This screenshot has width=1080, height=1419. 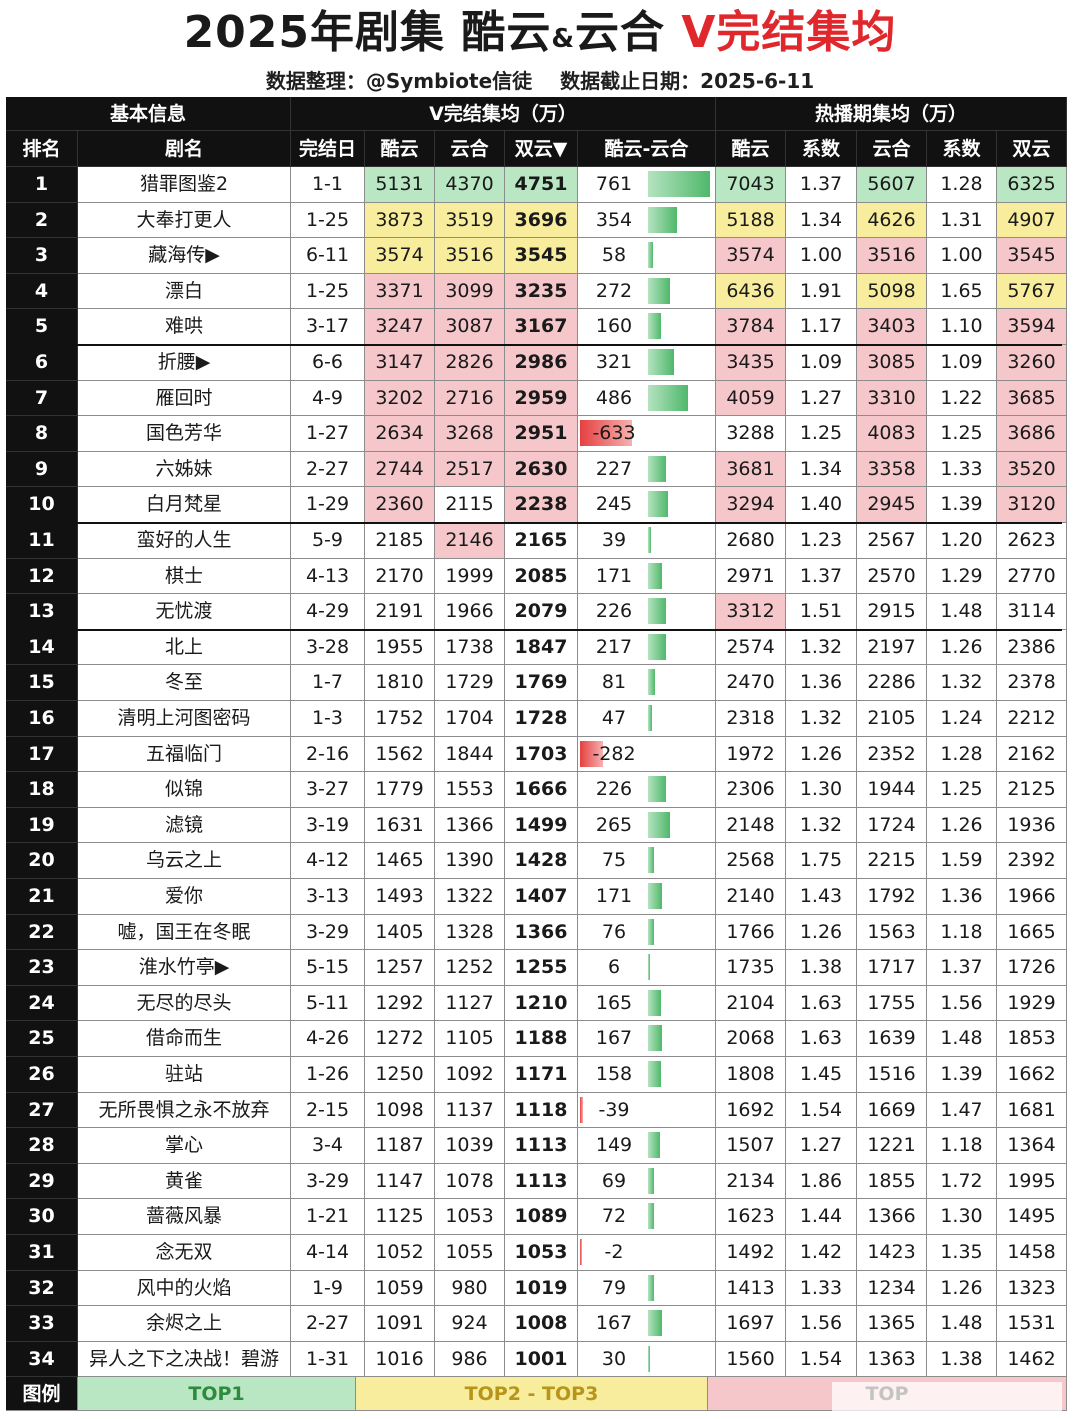 I want to click on dual-hot-cell: 3114, so click(x=1032, y=612).